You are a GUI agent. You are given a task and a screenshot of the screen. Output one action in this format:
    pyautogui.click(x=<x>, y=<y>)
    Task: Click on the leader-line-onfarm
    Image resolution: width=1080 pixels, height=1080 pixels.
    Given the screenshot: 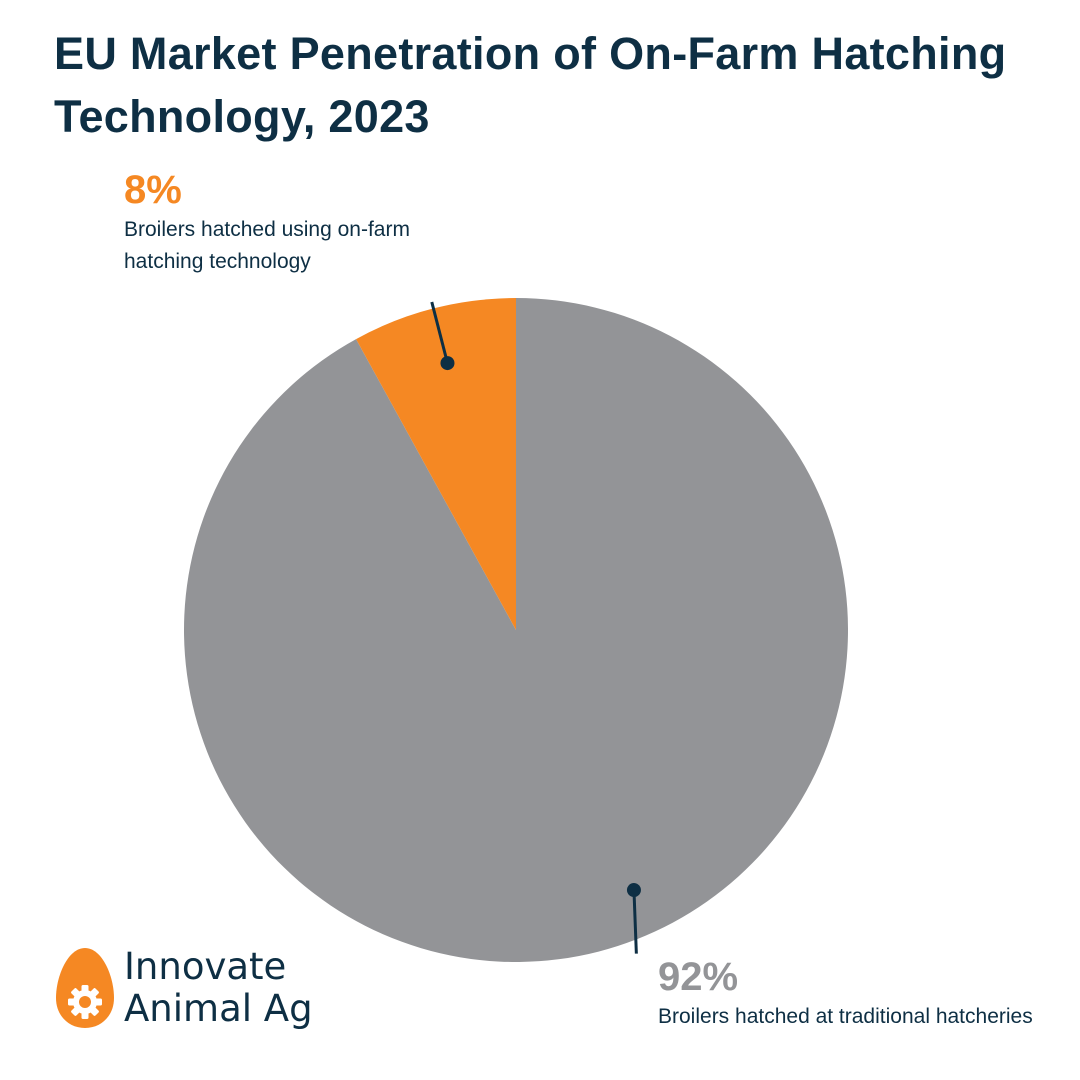 What is the action you would take?
    pyautogui.click(x=439, y=332)
    